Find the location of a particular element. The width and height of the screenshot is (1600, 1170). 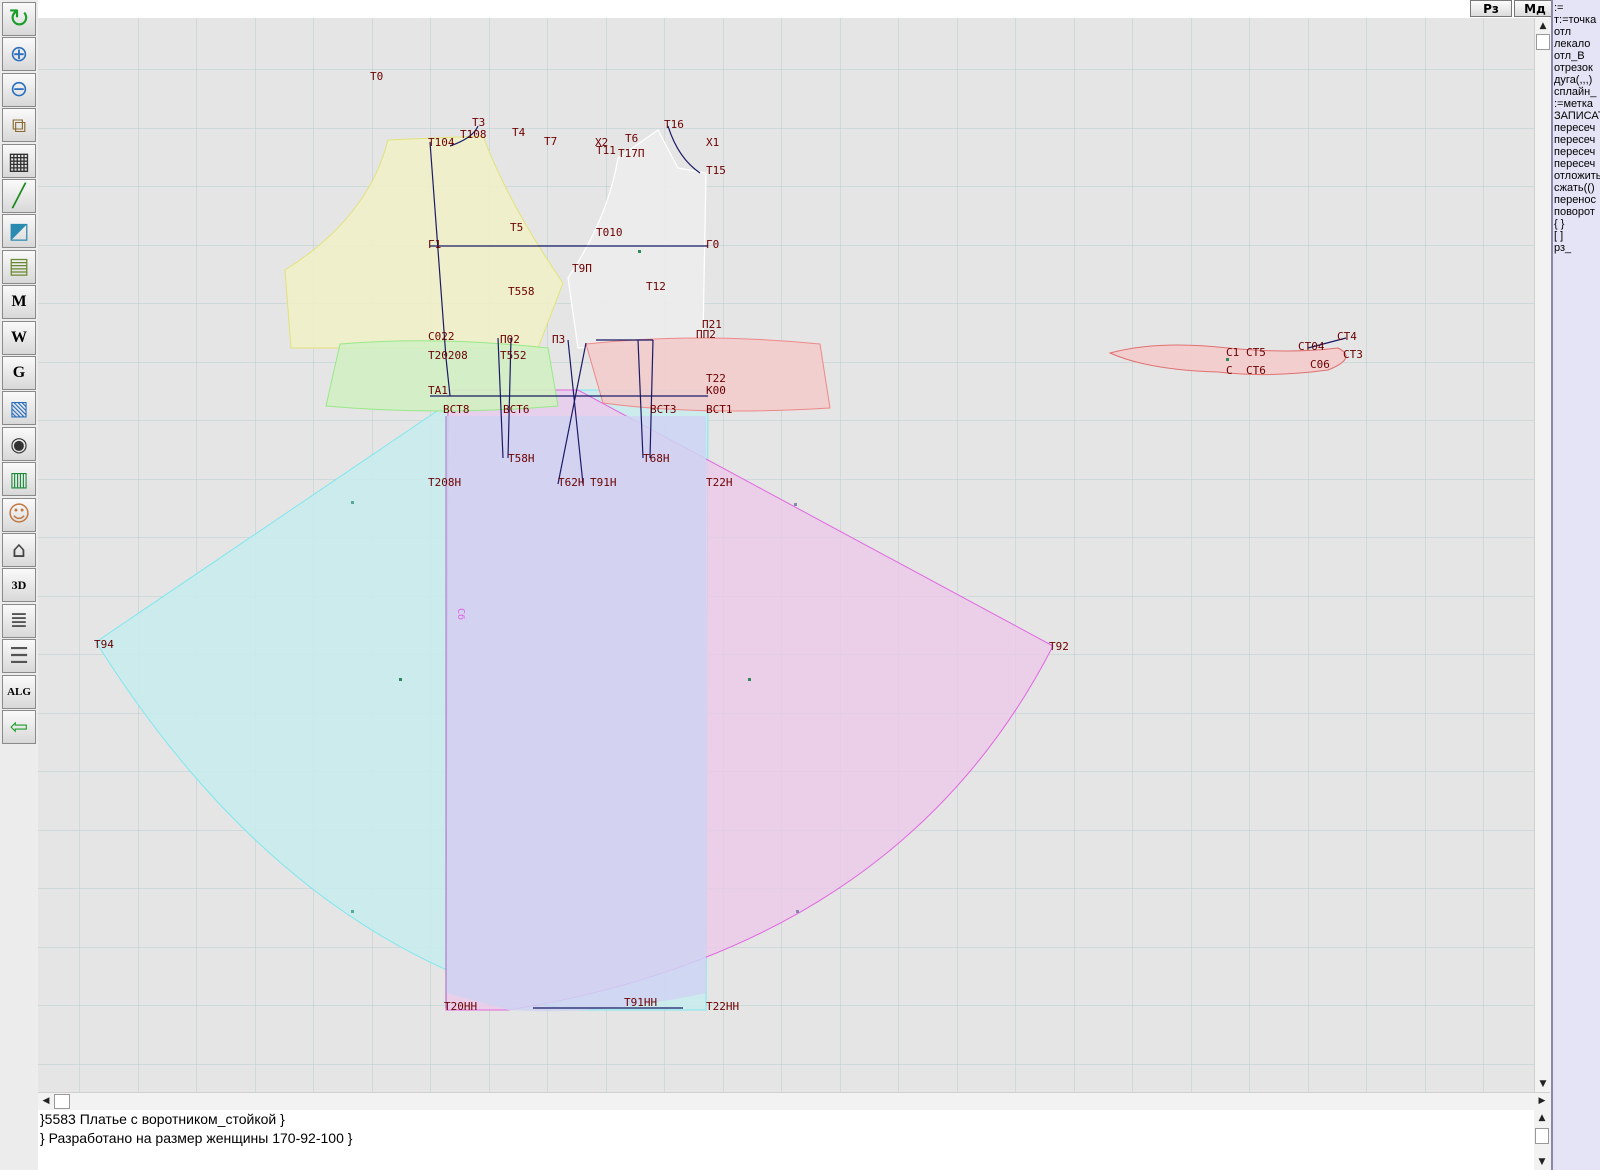

console-scrollbar: ▲ ▼ is located at coordinates (1542, 1140).